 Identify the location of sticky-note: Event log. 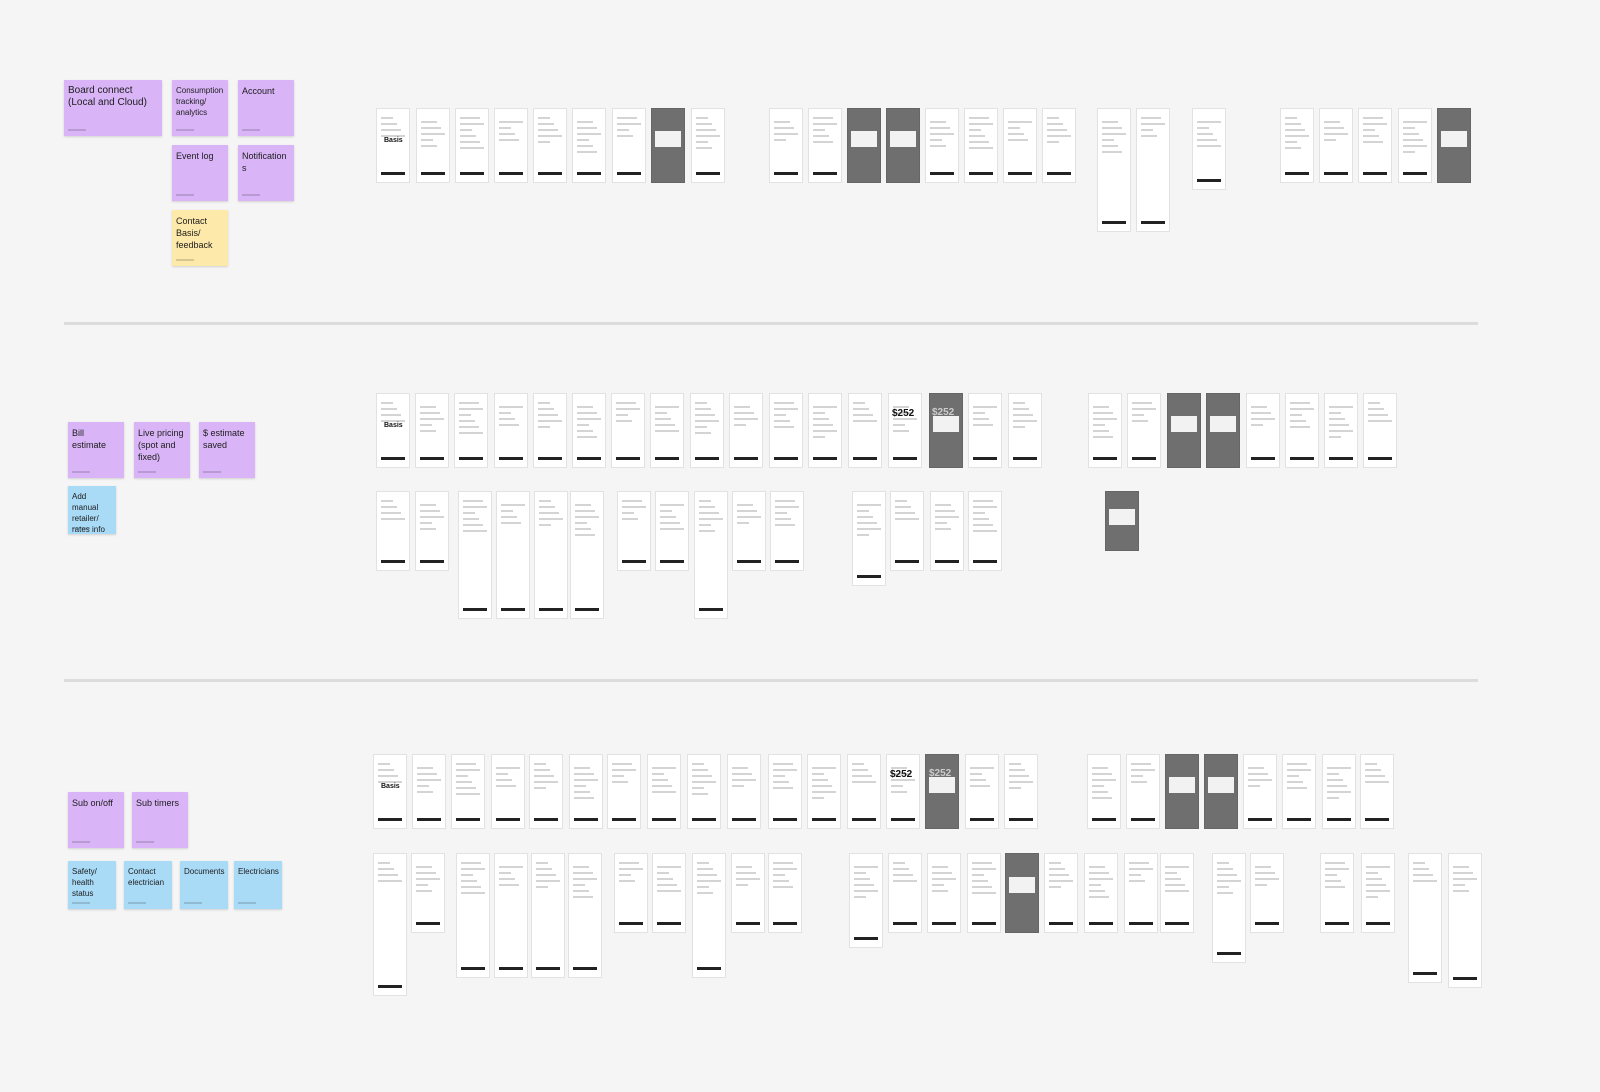
(200, 173).